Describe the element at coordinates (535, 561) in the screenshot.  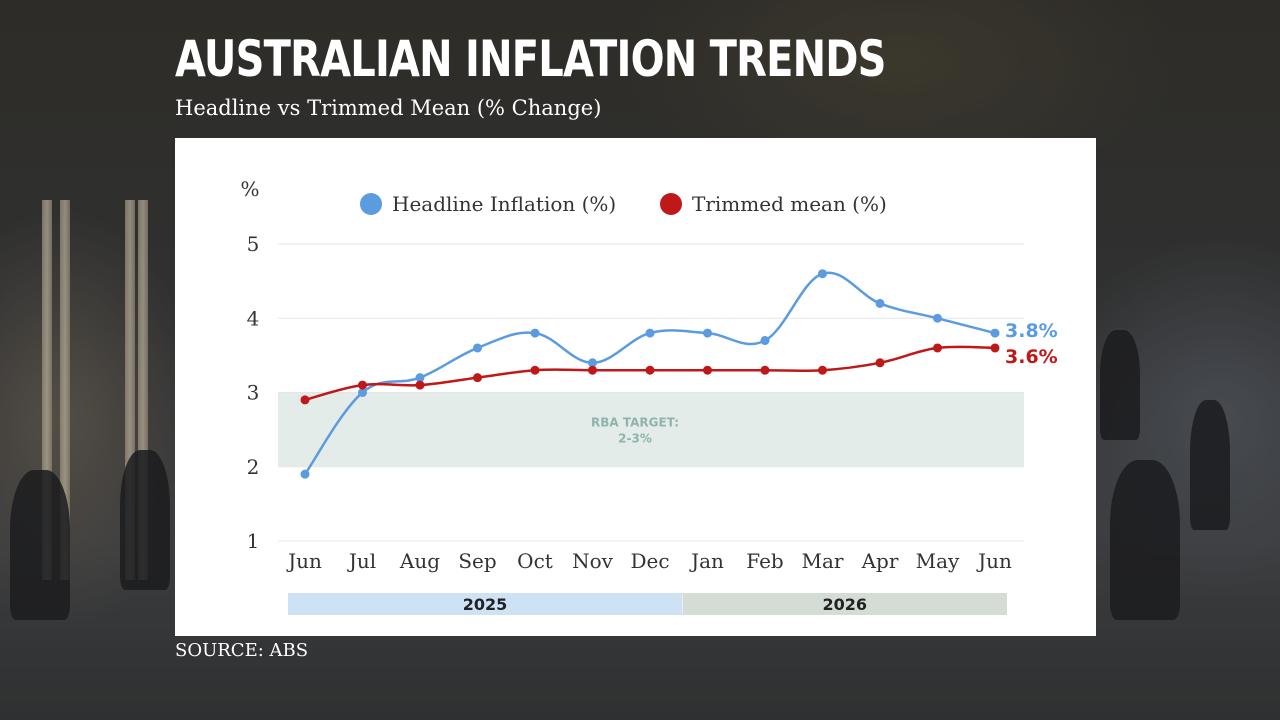
I see `x-tick-label: Oct` at that location.